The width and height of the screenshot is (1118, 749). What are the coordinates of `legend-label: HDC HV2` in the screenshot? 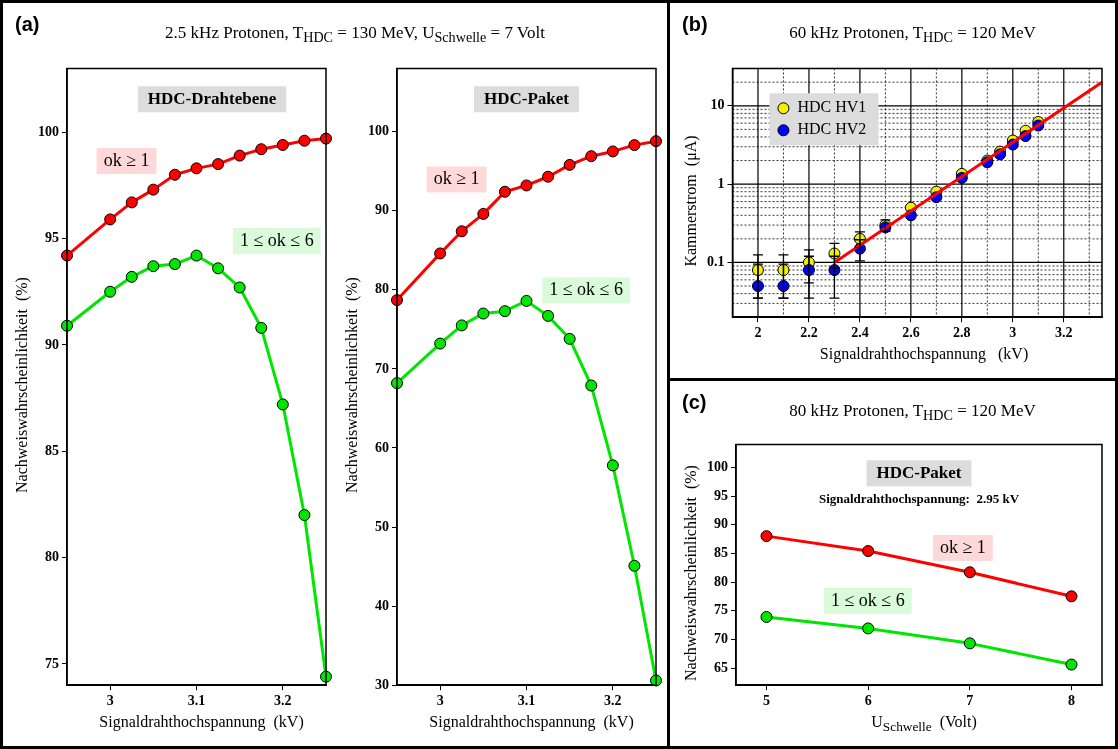 It's located at (832, 129).